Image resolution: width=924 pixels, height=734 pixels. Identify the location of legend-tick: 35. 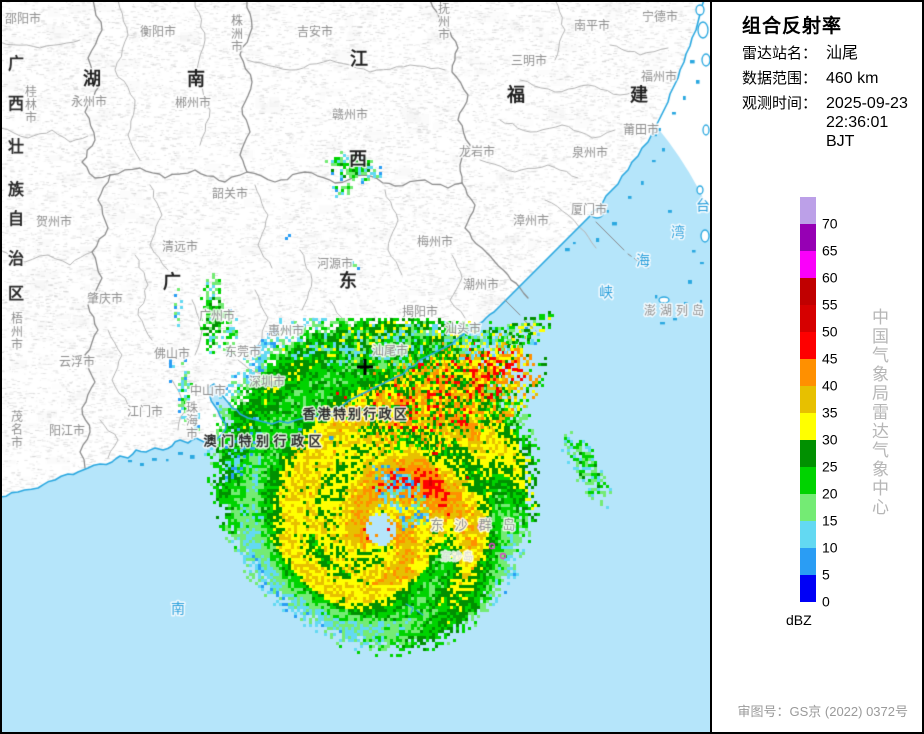
(830, 412).